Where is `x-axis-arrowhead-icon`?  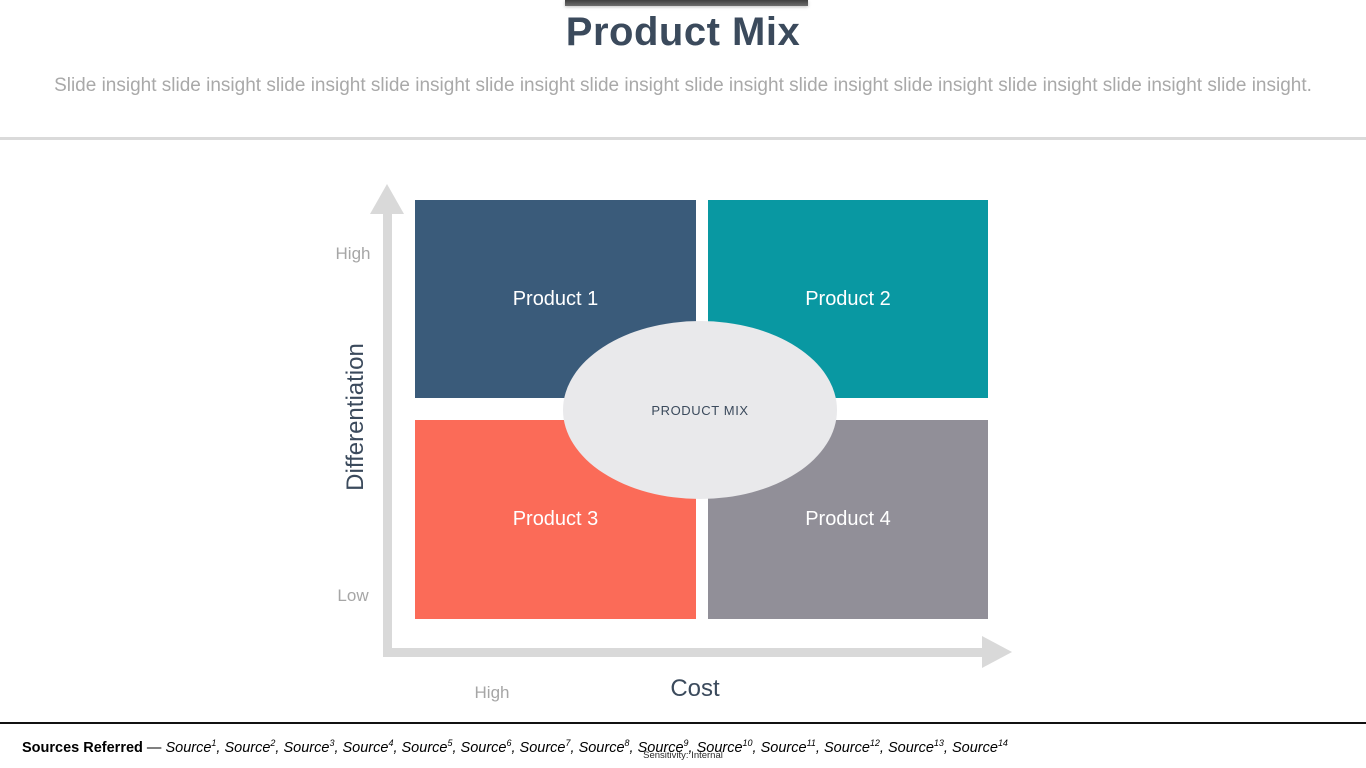 x-axis-arrowhead-icon is located at coordinates (997, 652).